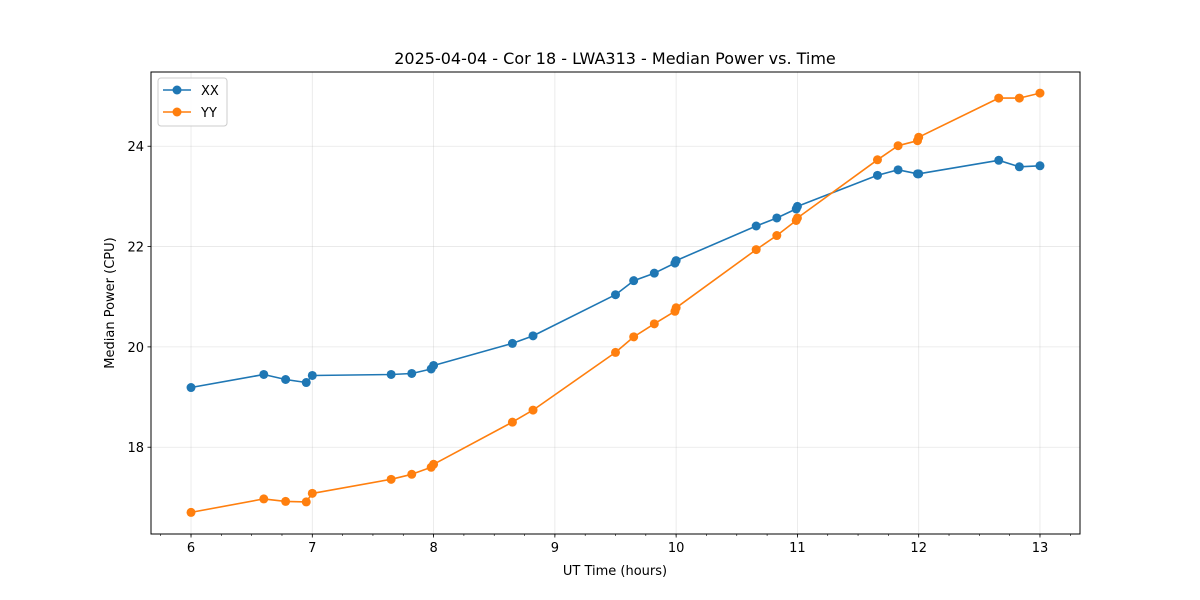 The image size is (1200, 600). I want to click on legend-xx-marker, so click(177, 90).